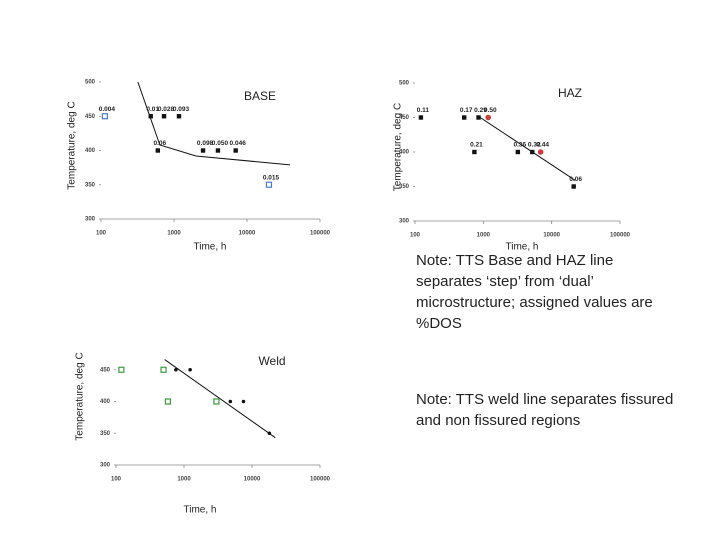 Image resolution: width=720 pixels, height=540 pixels. I want to click on point-label: 0.50, so click(490, 110).